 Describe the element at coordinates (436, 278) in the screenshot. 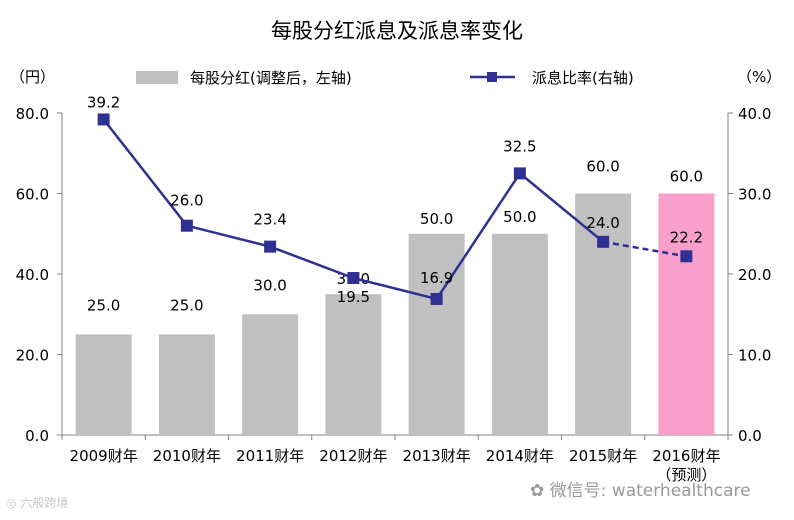

I see `line-value-label: 16.9` at that location.